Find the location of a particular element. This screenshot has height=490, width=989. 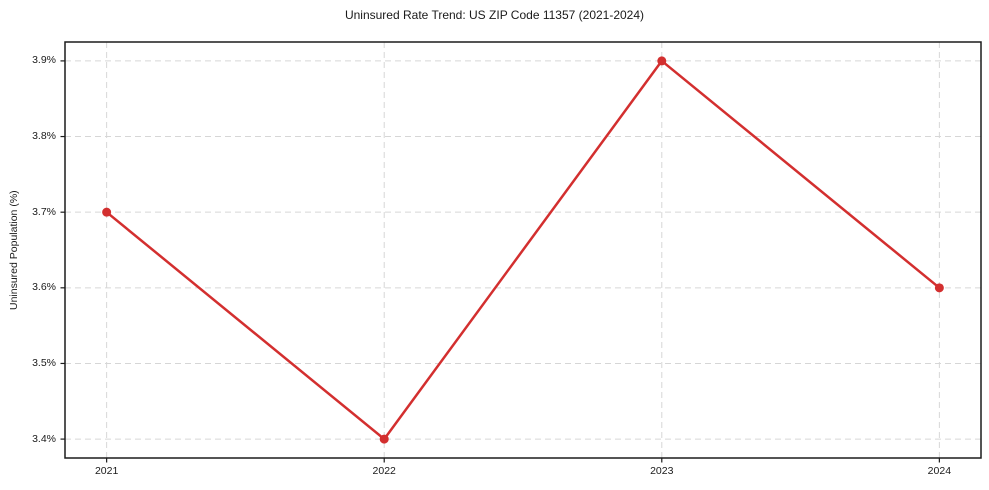

y-tick-label: 3.8% is located at coordinates (44, 136).